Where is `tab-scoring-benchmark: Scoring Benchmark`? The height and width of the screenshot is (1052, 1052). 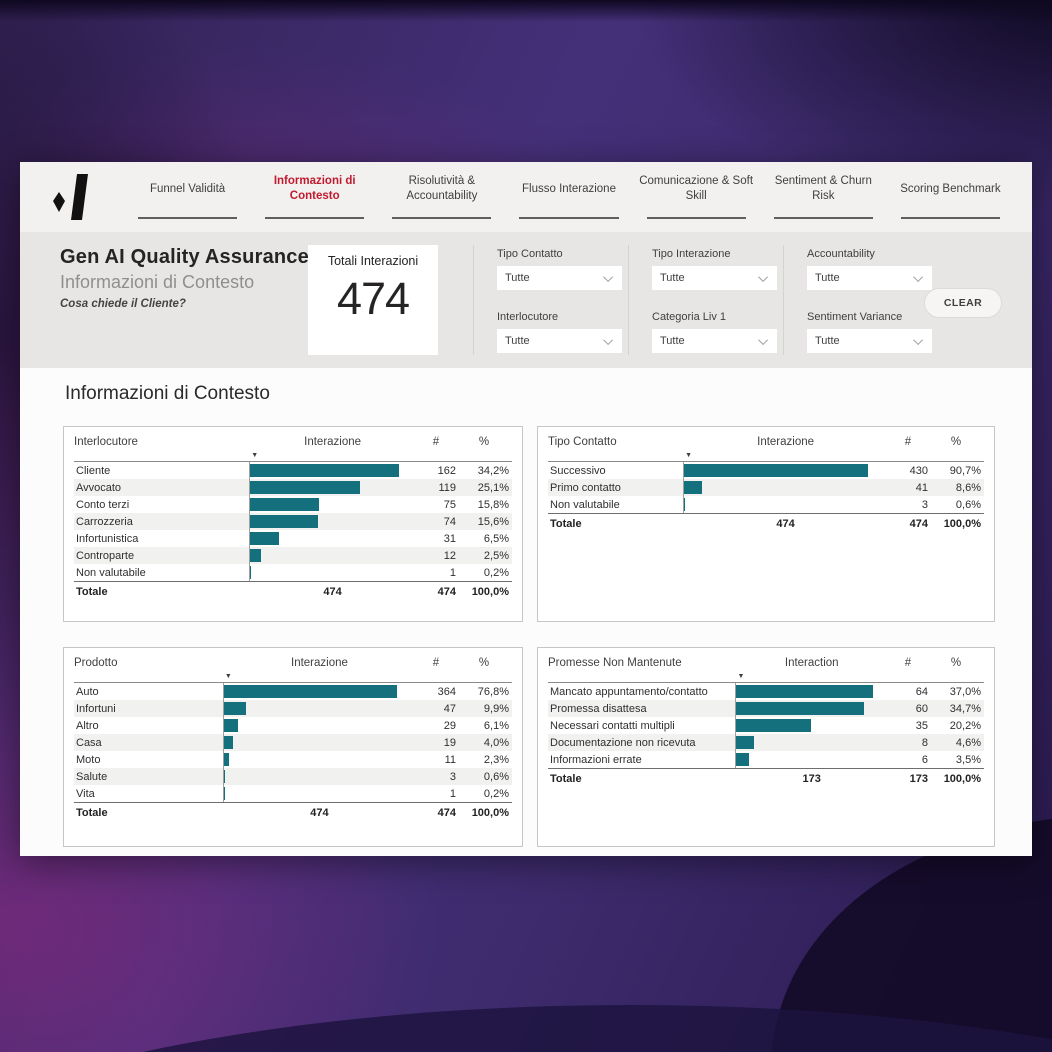
tab-scoring-benchmark: Scoring Benchmark is located at coordinates (950, 197).